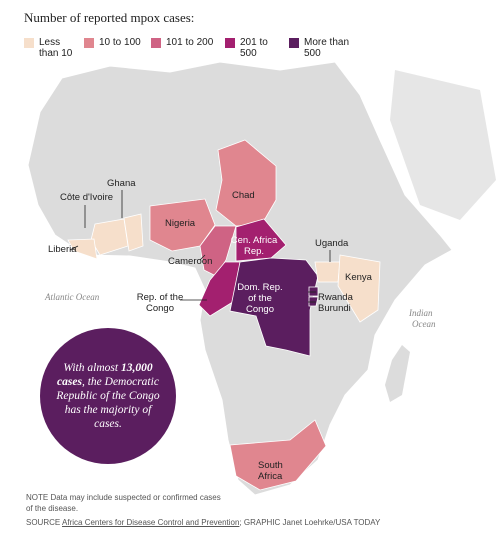 The height and width of the screenshot is (551, 496). What do you see at coordinates (56, 48) in the screenshot?
I see `legend-label: Less than 10` at bounding box center [56, 48].